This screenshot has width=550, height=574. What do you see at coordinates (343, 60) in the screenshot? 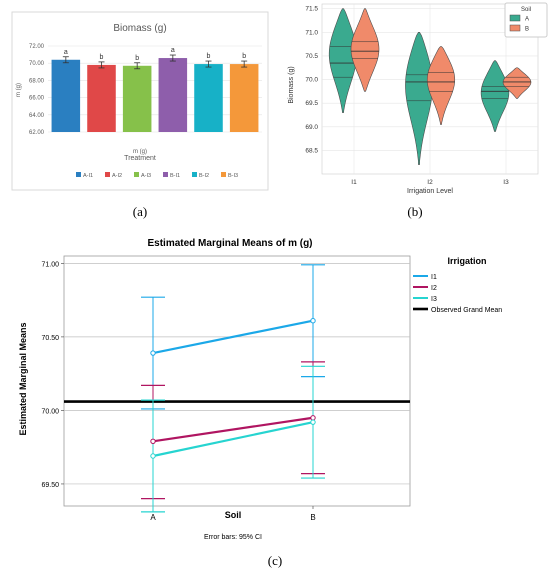
I see `violin-A-I1` at bounding box center [343, 60].